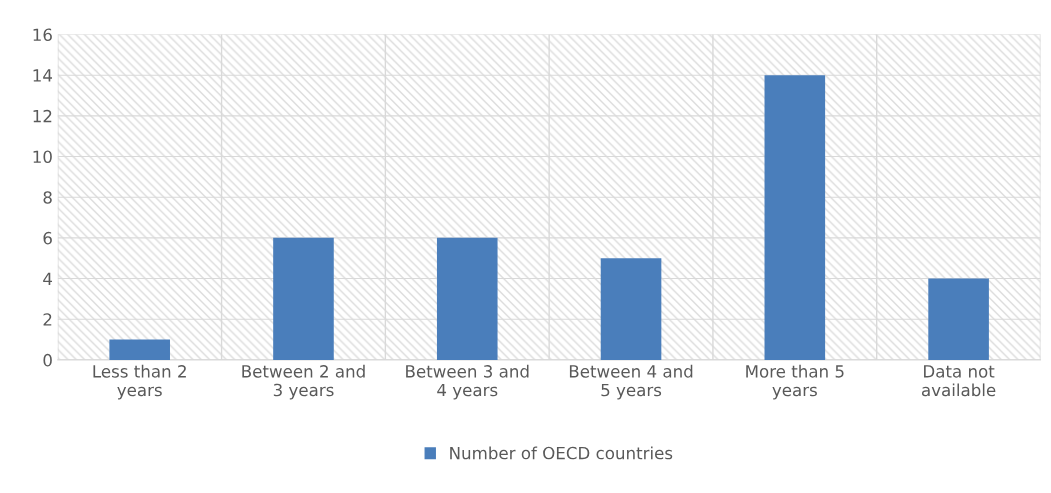  Describe the element at coordinates (139, 382) in the screenshot. I see `x-tick-label: Less than 2 years` at that location.